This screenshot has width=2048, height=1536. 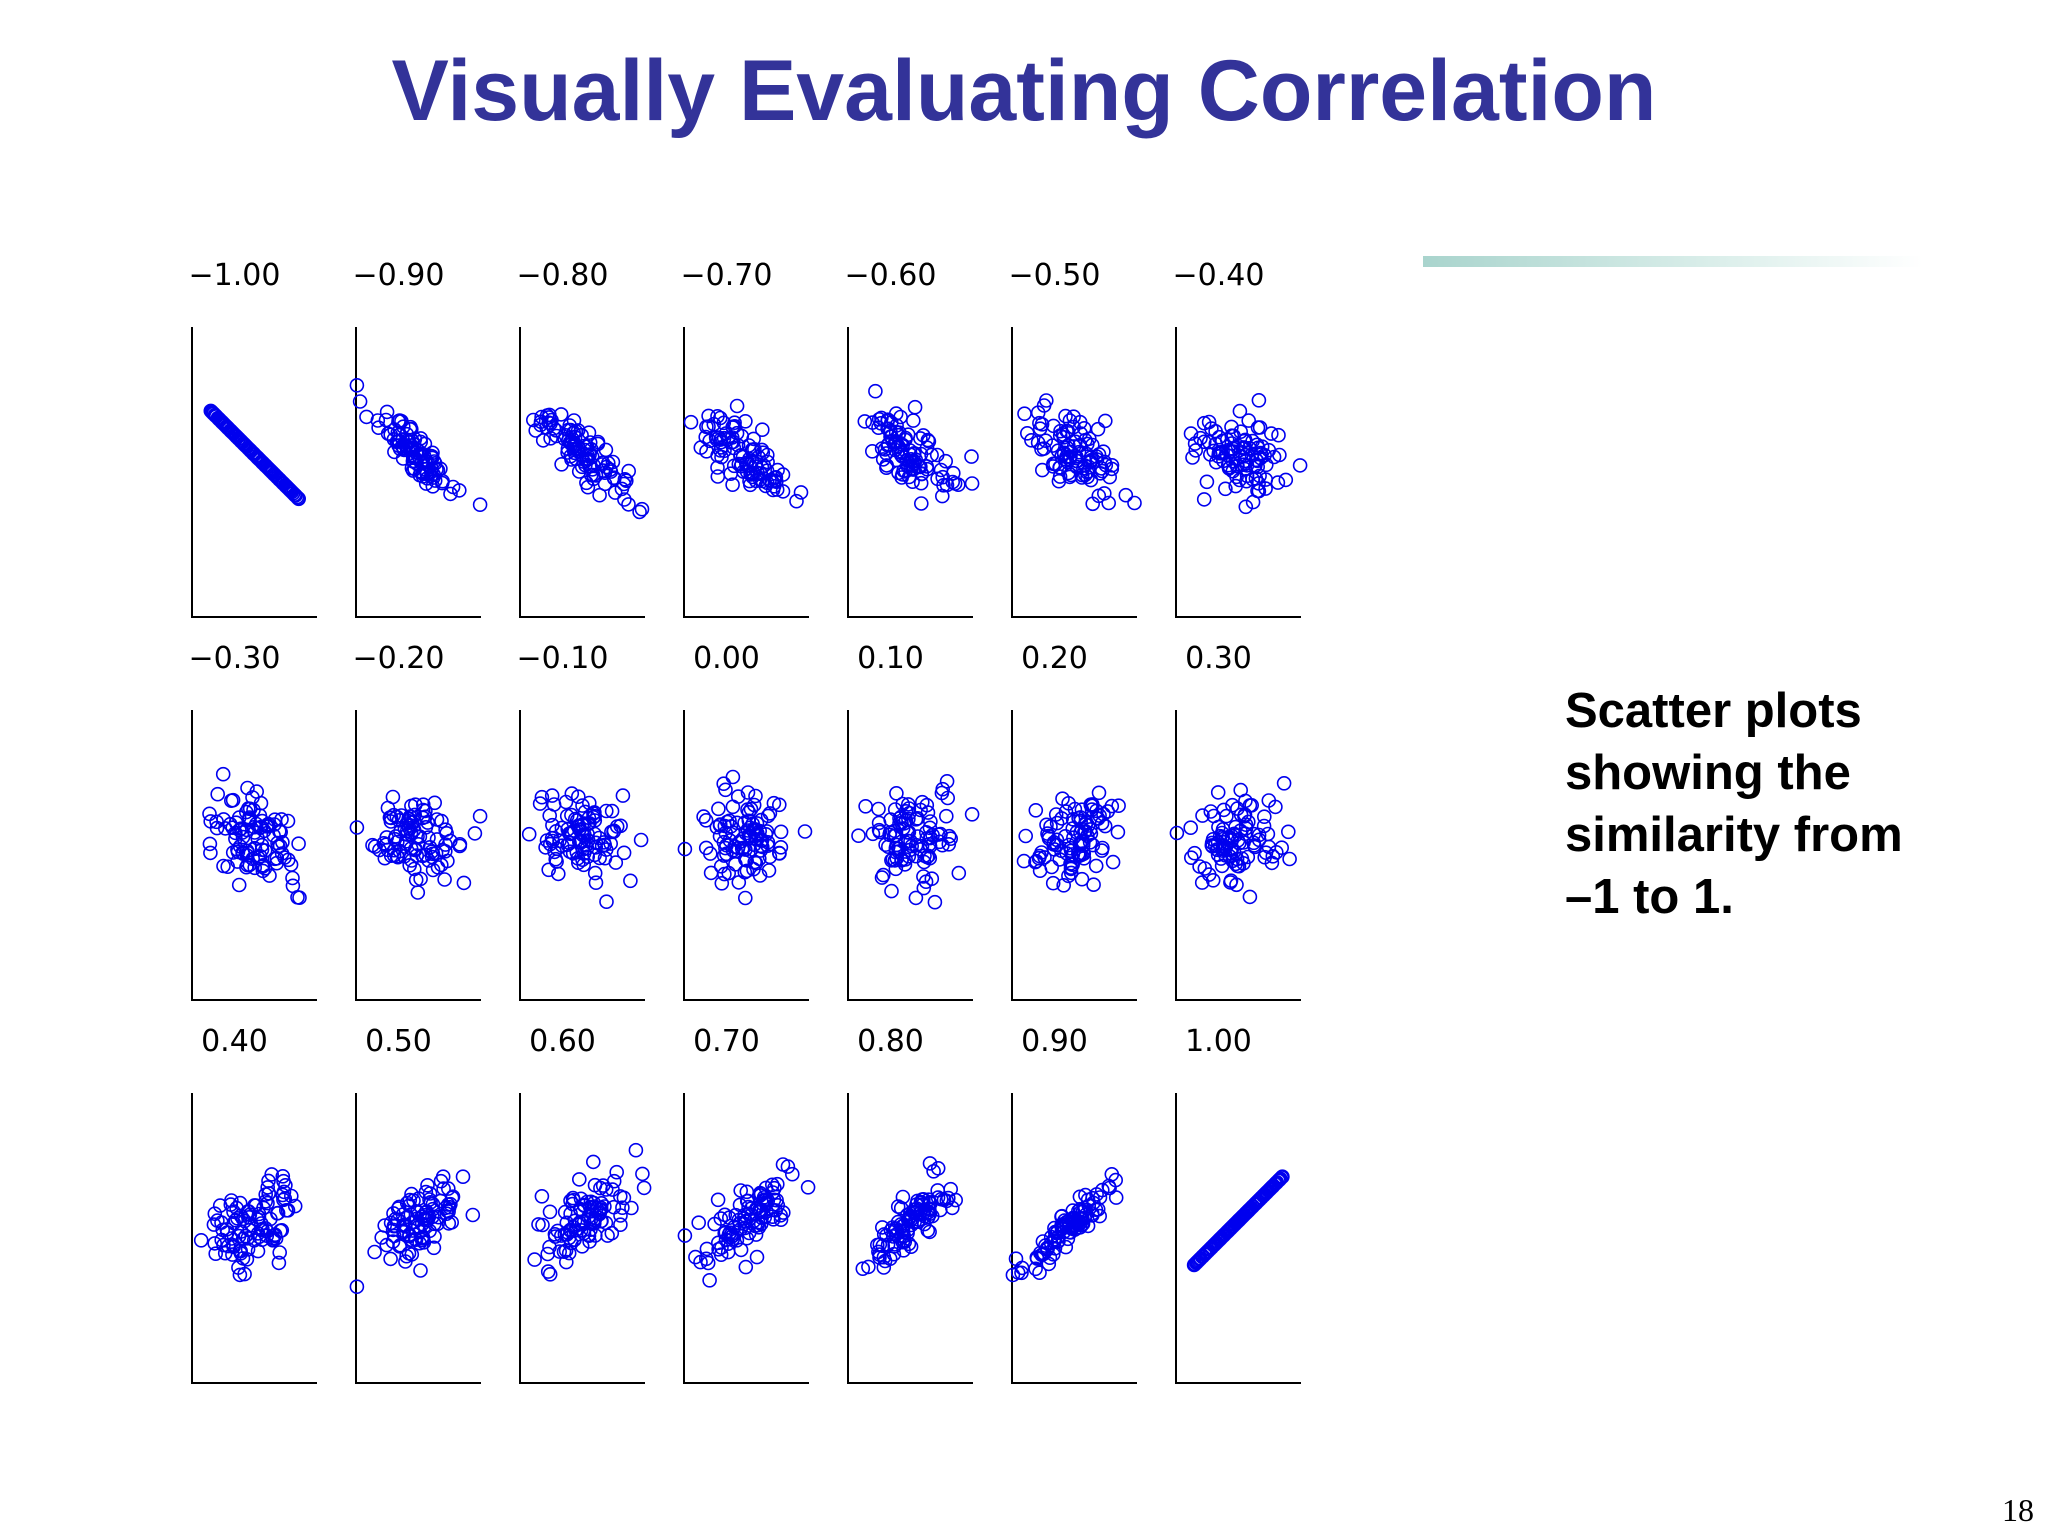 I want to click on scatter-panel: 0.70, so click(x=746, y=1204).